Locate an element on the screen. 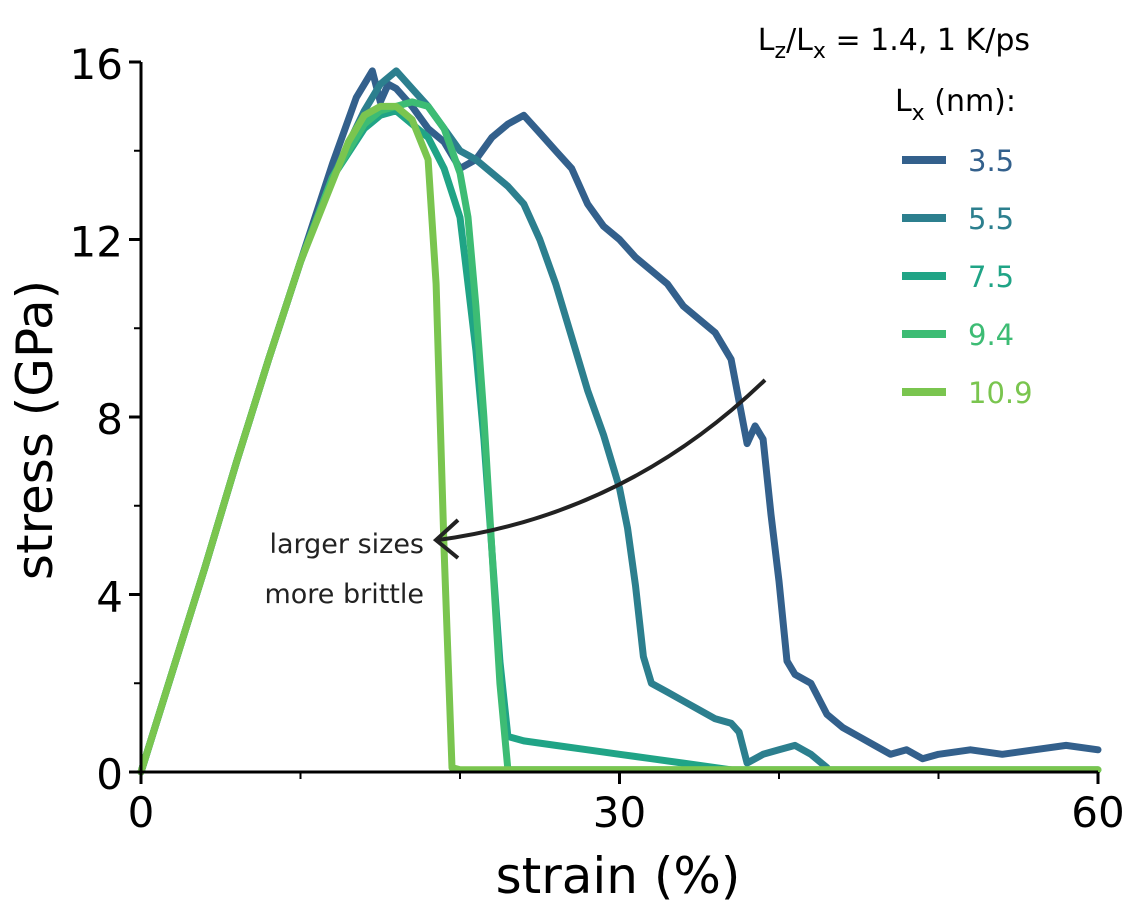 This screenshot has width=1125, height=924. y-tick-label: 12 is located at coordinates (96, 242).